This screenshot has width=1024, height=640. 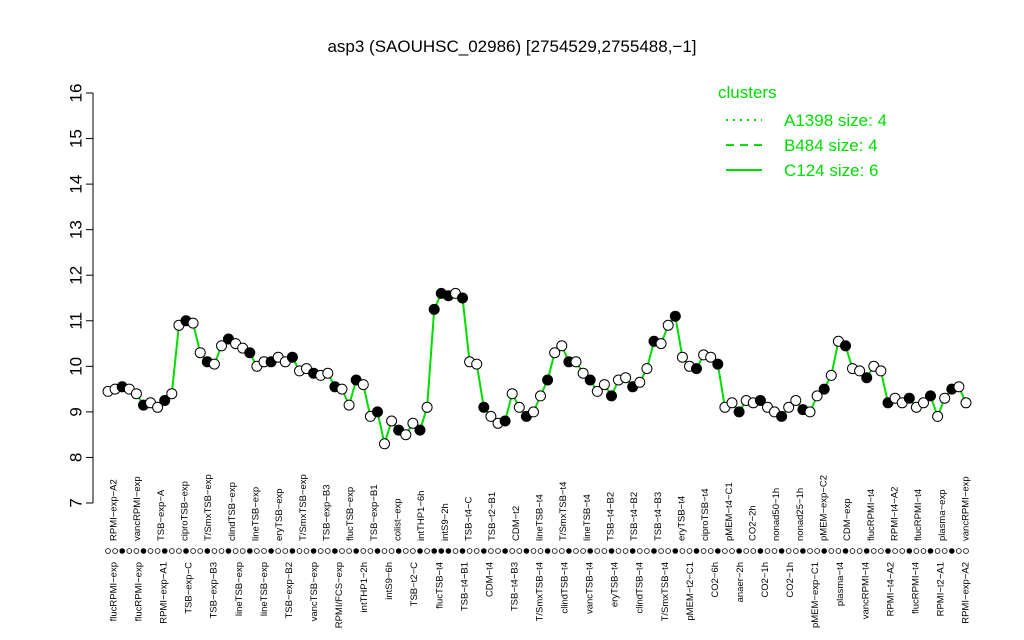 I want to click on x-tick-label: CO2−2h, so click(x=753, y=523).